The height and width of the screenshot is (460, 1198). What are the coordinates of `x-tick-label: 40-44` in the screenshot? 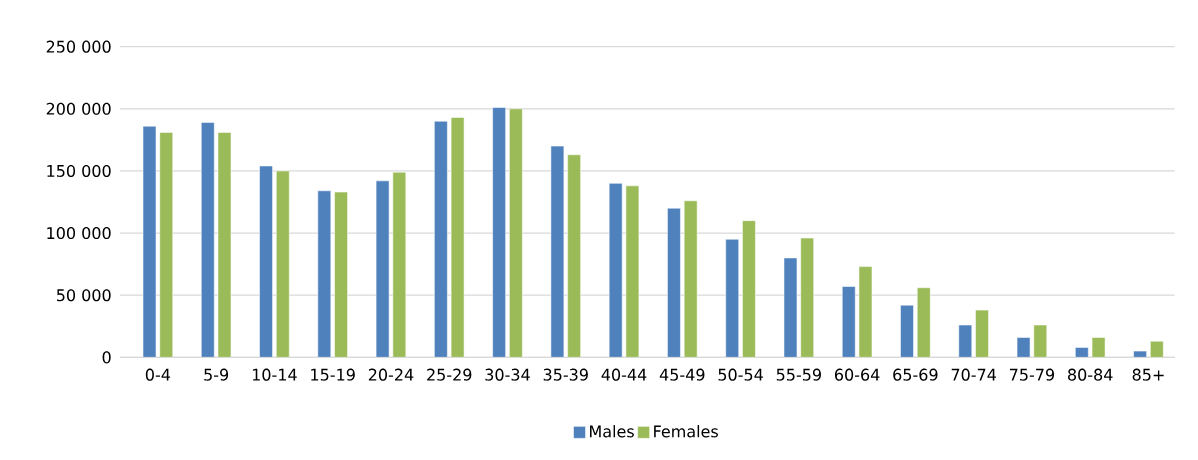 It's located at (624, 374).